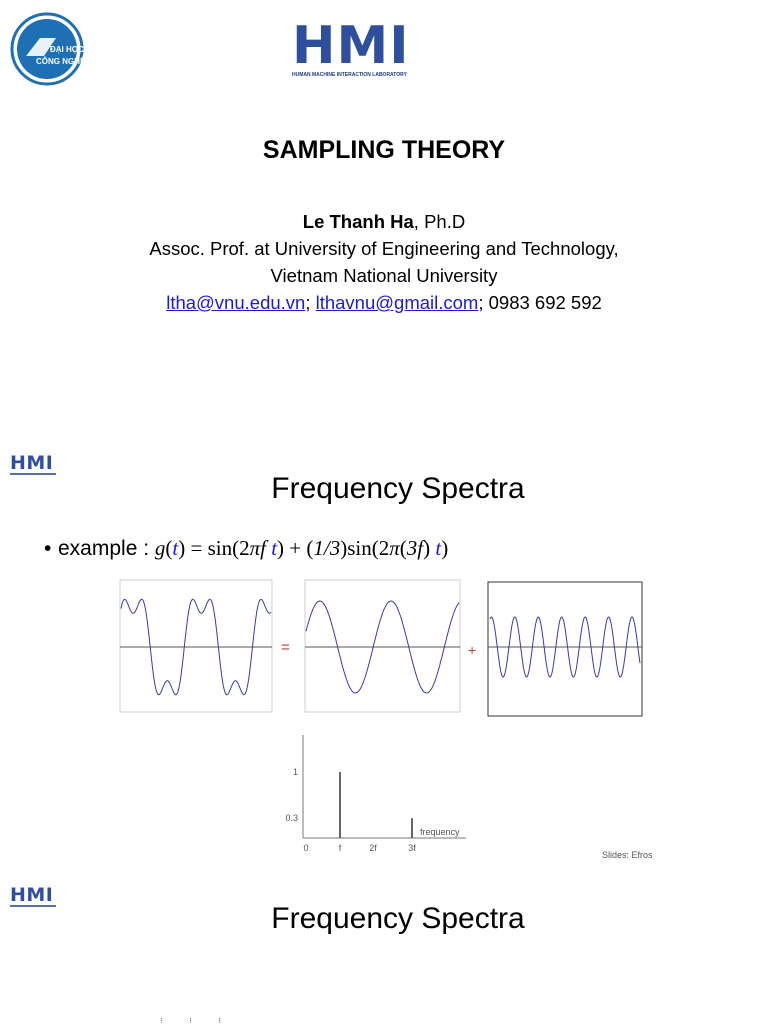 The image size is (768, 1024). What do you see at coordinates (47, 49) in the screenshot?
I see `university-logo: ĐẠI HỌC CÔNG NGHỆ` at bounding box center [47, 49].